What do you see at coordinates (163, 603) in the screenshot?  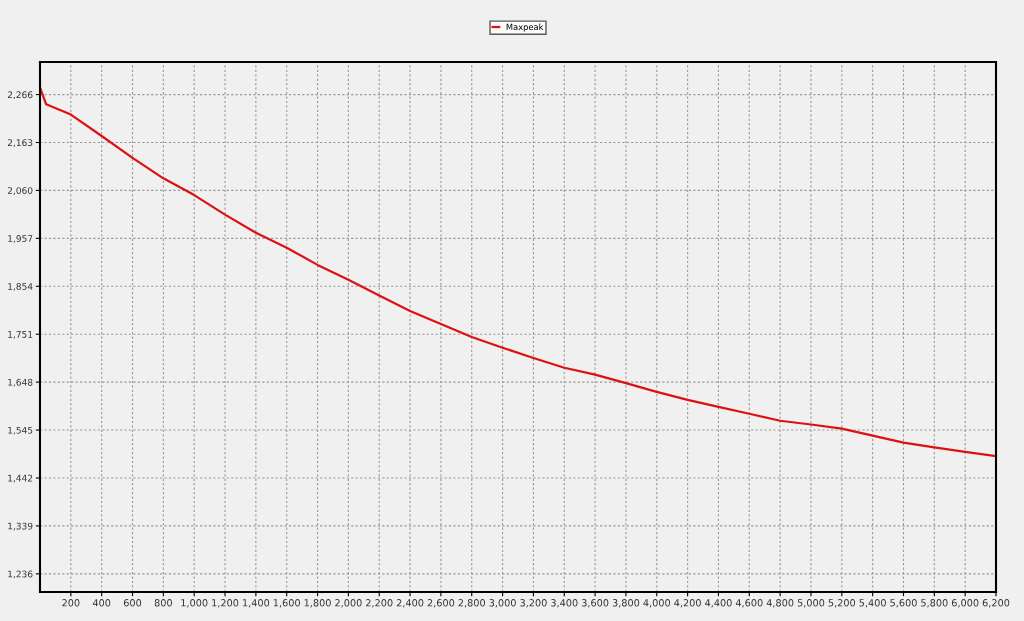 I see `x-tick-label: 800` at bounding box center [163, 603].